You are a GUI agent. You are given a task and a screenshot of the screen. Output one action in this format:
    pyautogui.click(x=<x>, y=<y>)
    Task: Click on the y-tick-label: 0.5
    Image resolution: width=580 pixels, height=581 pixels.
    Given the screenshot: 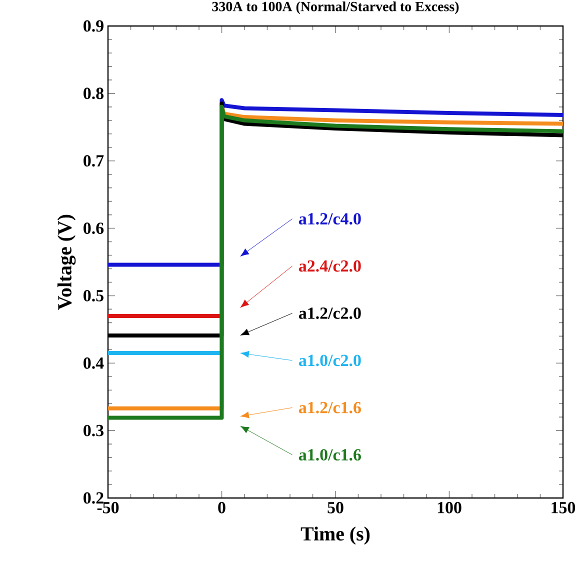 What is the action you would take?
    pyautogui.click(x=94, y=296)
    